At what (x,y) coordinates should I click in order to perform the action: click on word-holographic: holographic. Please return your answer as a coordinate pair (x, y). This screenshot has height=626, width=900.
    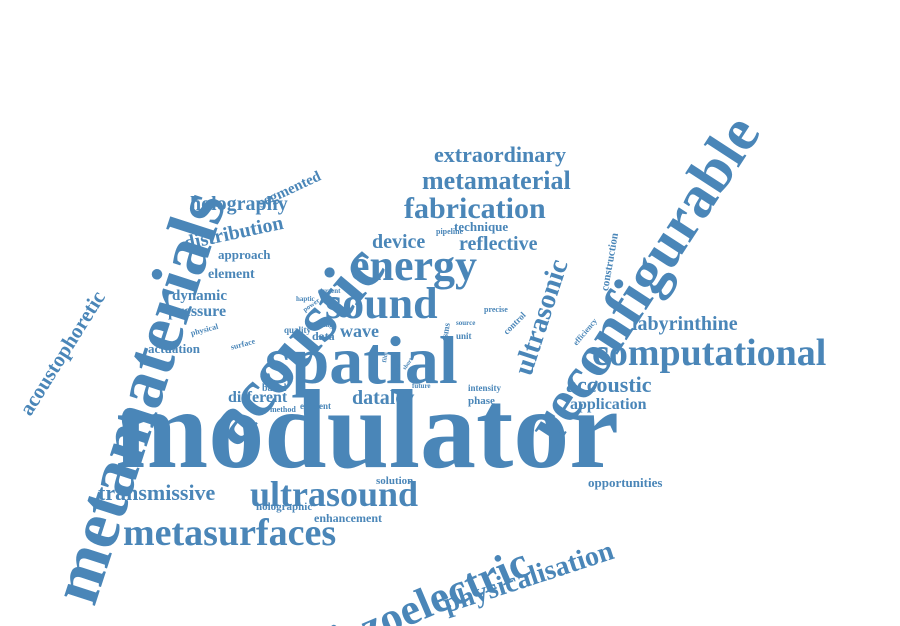
    Looking at the image, I should click on (284, 507).